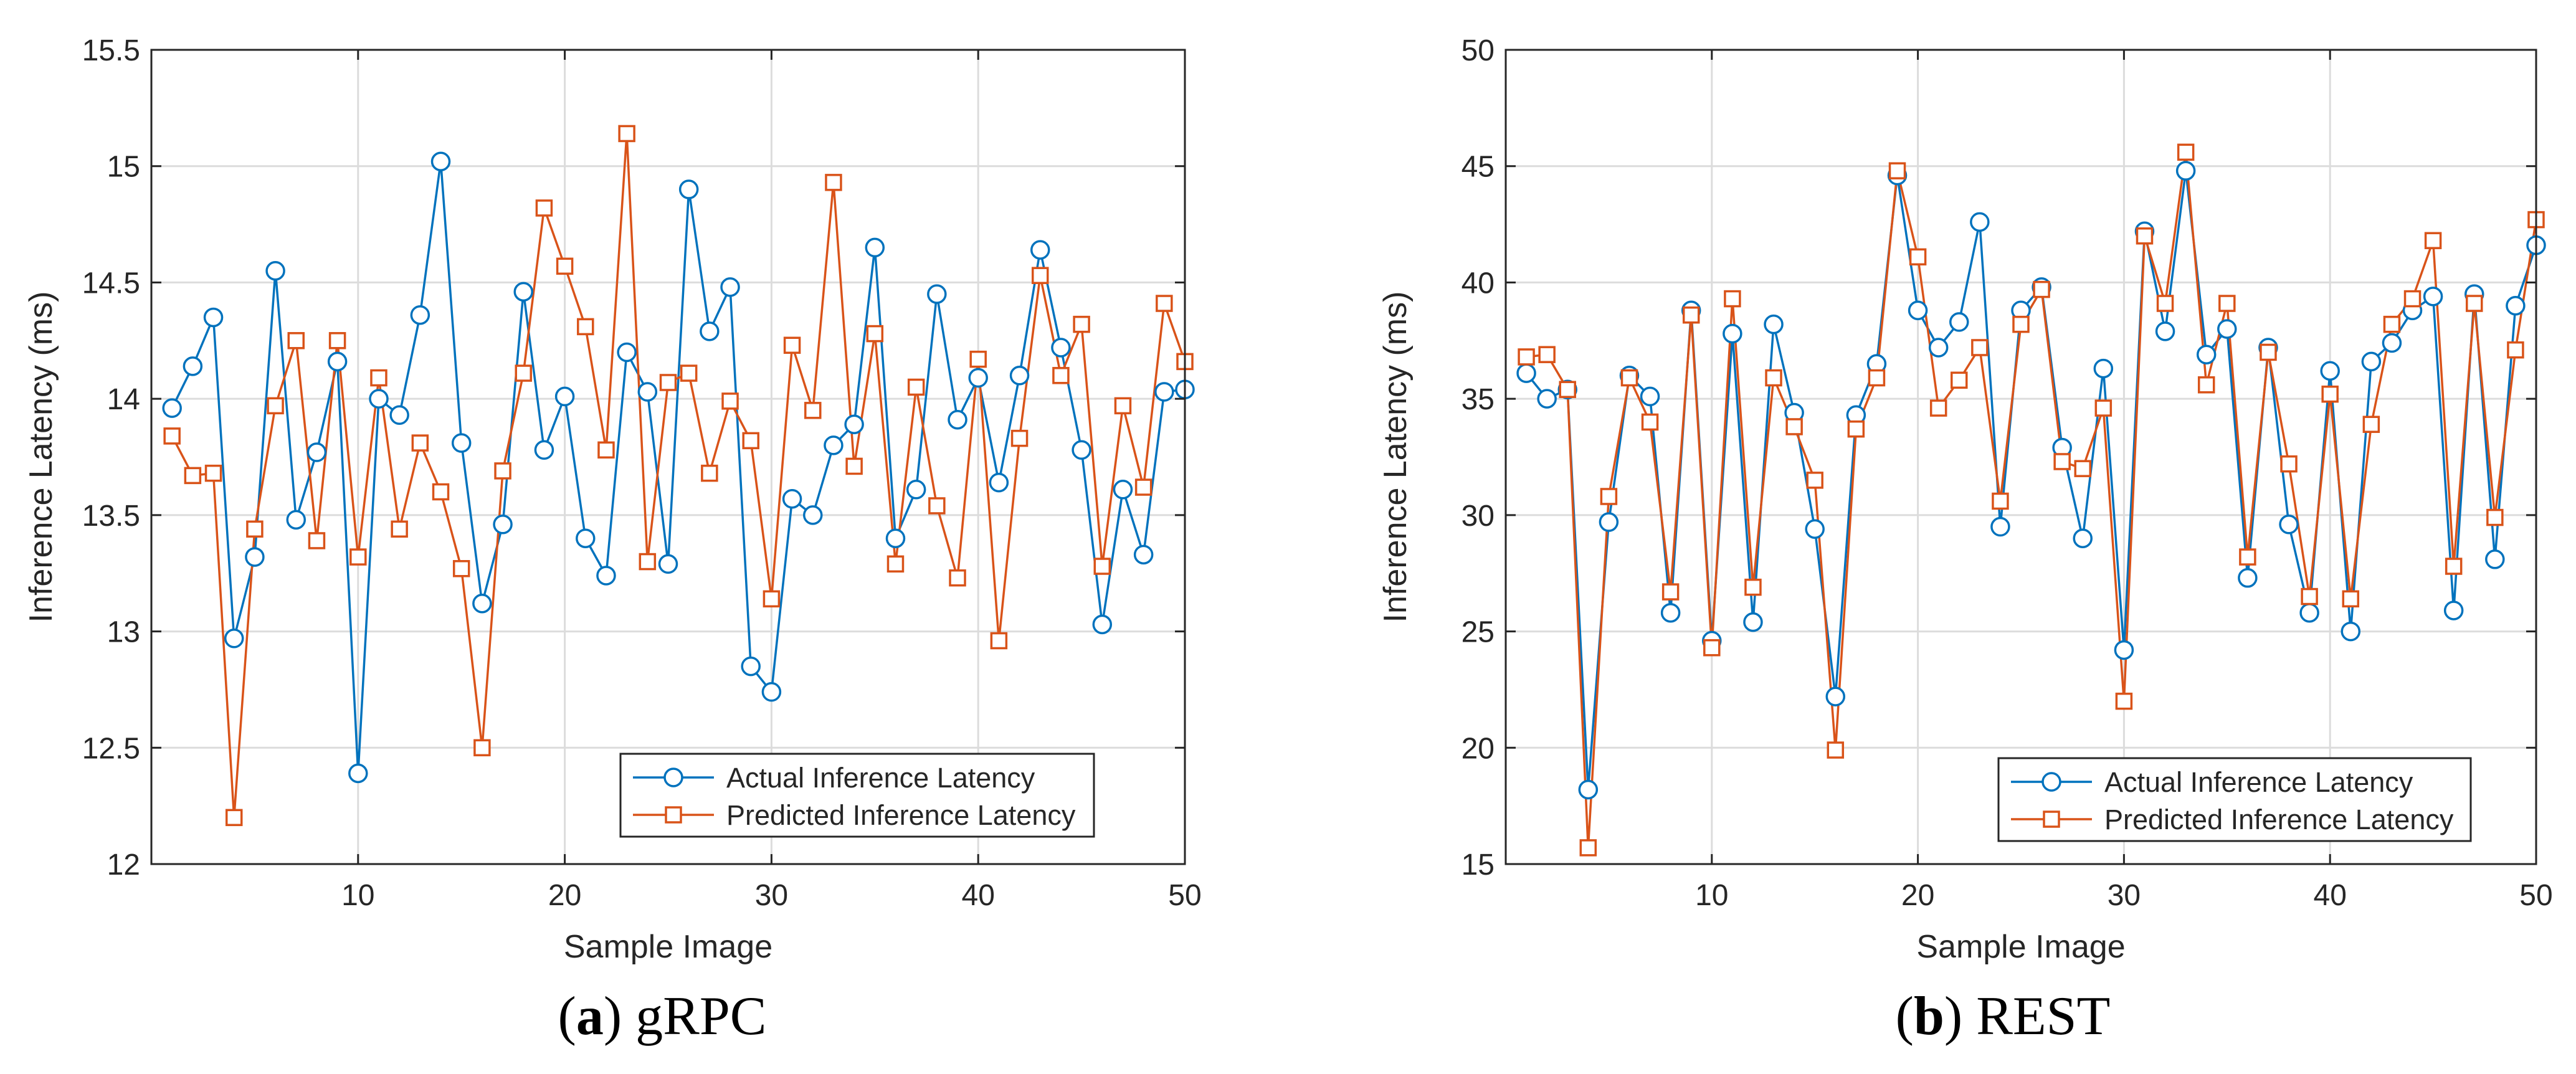 This screenshot has height=1074, width=2576. Describe the element at coordinates (1478, 50) in the screenshot. I see `y-tick-label: 50` at that location.